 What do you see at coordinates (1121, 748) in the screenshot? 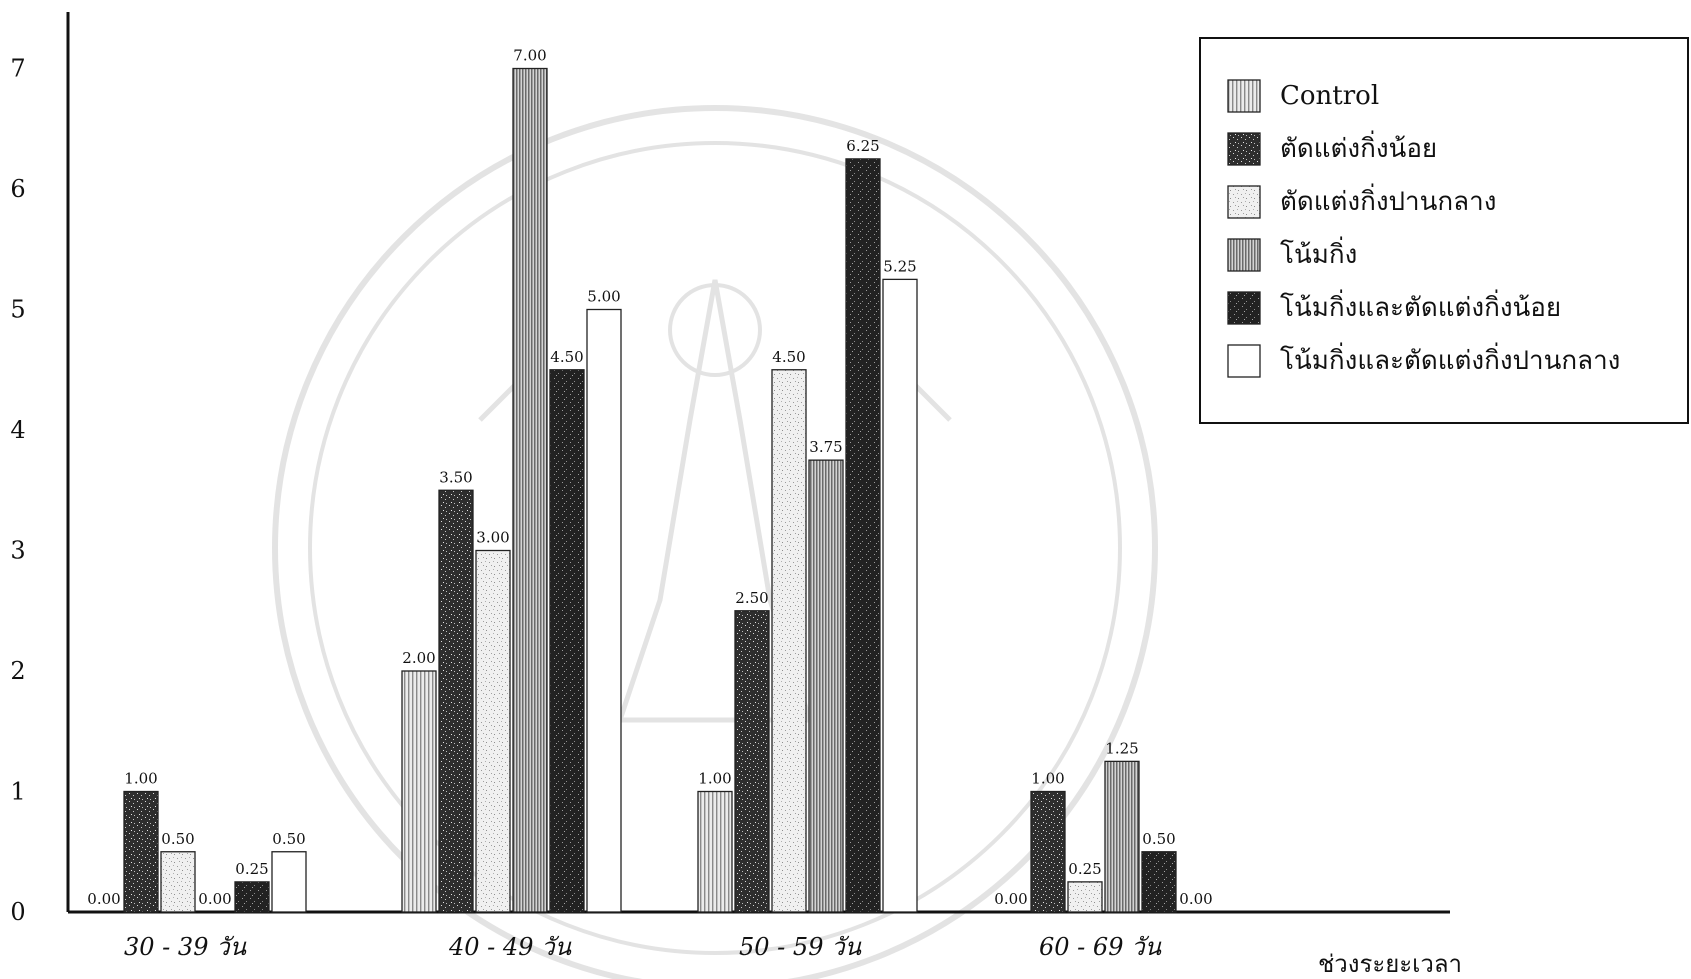
I see `bar-value-label: 1.25` at bounding box center [1121, 748].